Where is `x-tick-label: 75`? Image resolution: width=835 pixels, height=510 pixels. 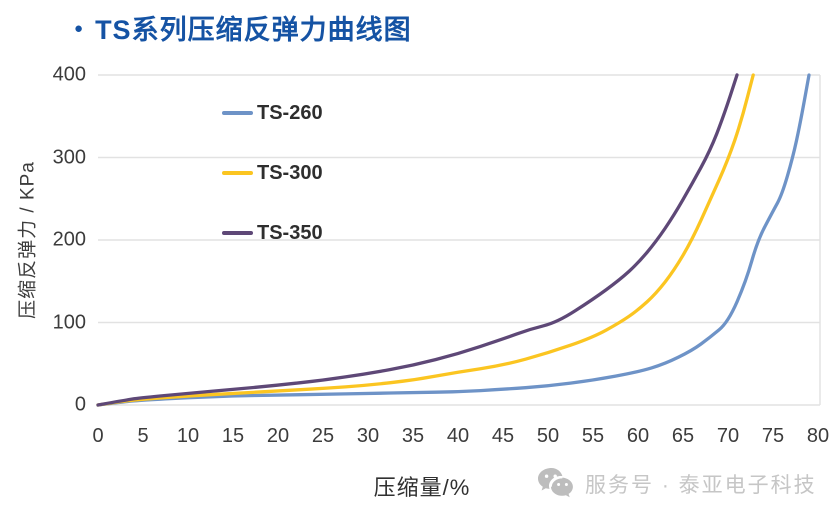
x-tick-label: 75 is located at coordinates (773, 436).